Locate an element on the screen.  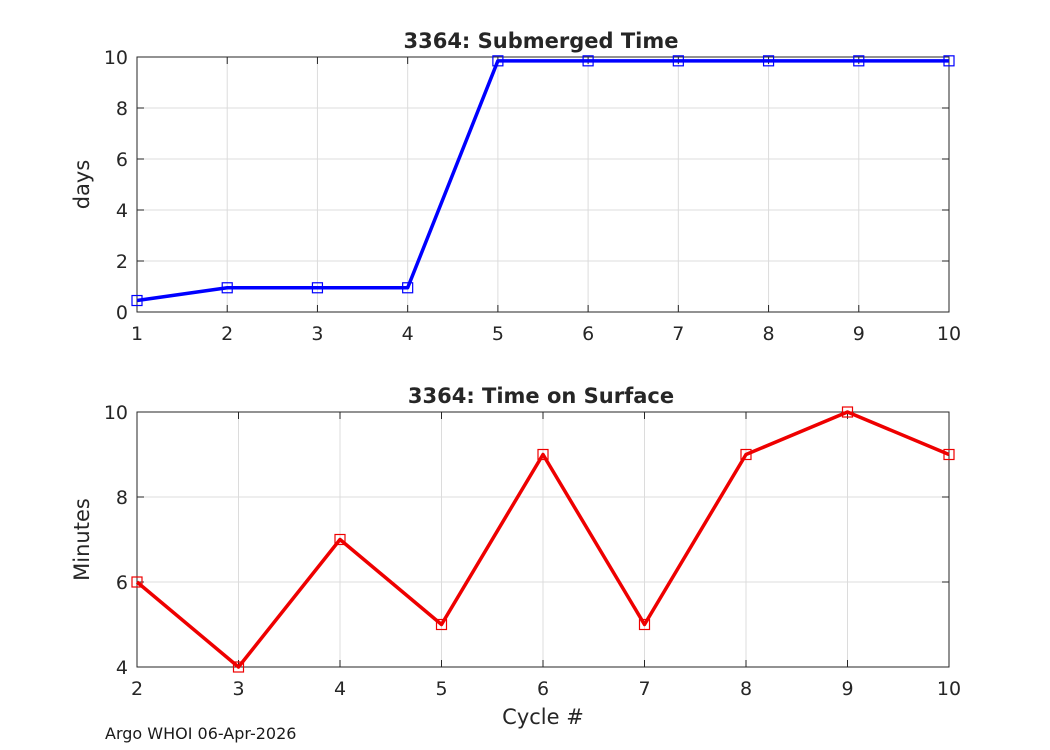
y-axis-label: Minutes is located at coordinates (82, 539).